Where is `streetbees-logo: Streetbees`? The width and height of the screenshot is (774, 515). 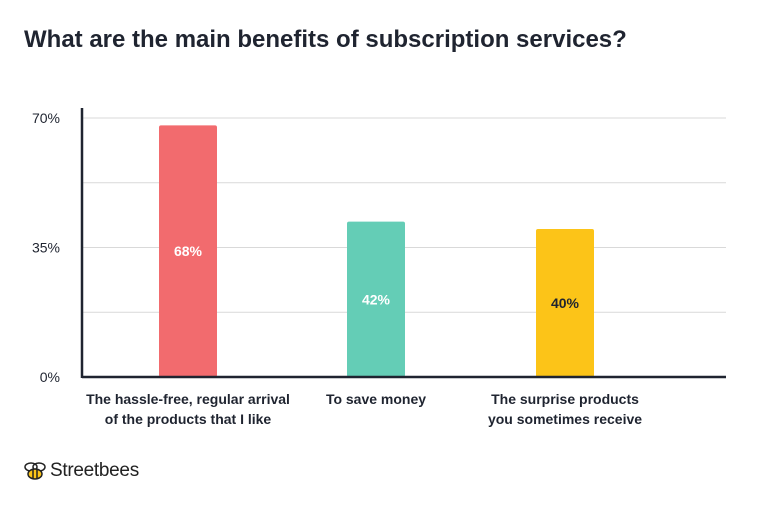 streetbees-logo: Streetbees is located at coordinates (81, 471).